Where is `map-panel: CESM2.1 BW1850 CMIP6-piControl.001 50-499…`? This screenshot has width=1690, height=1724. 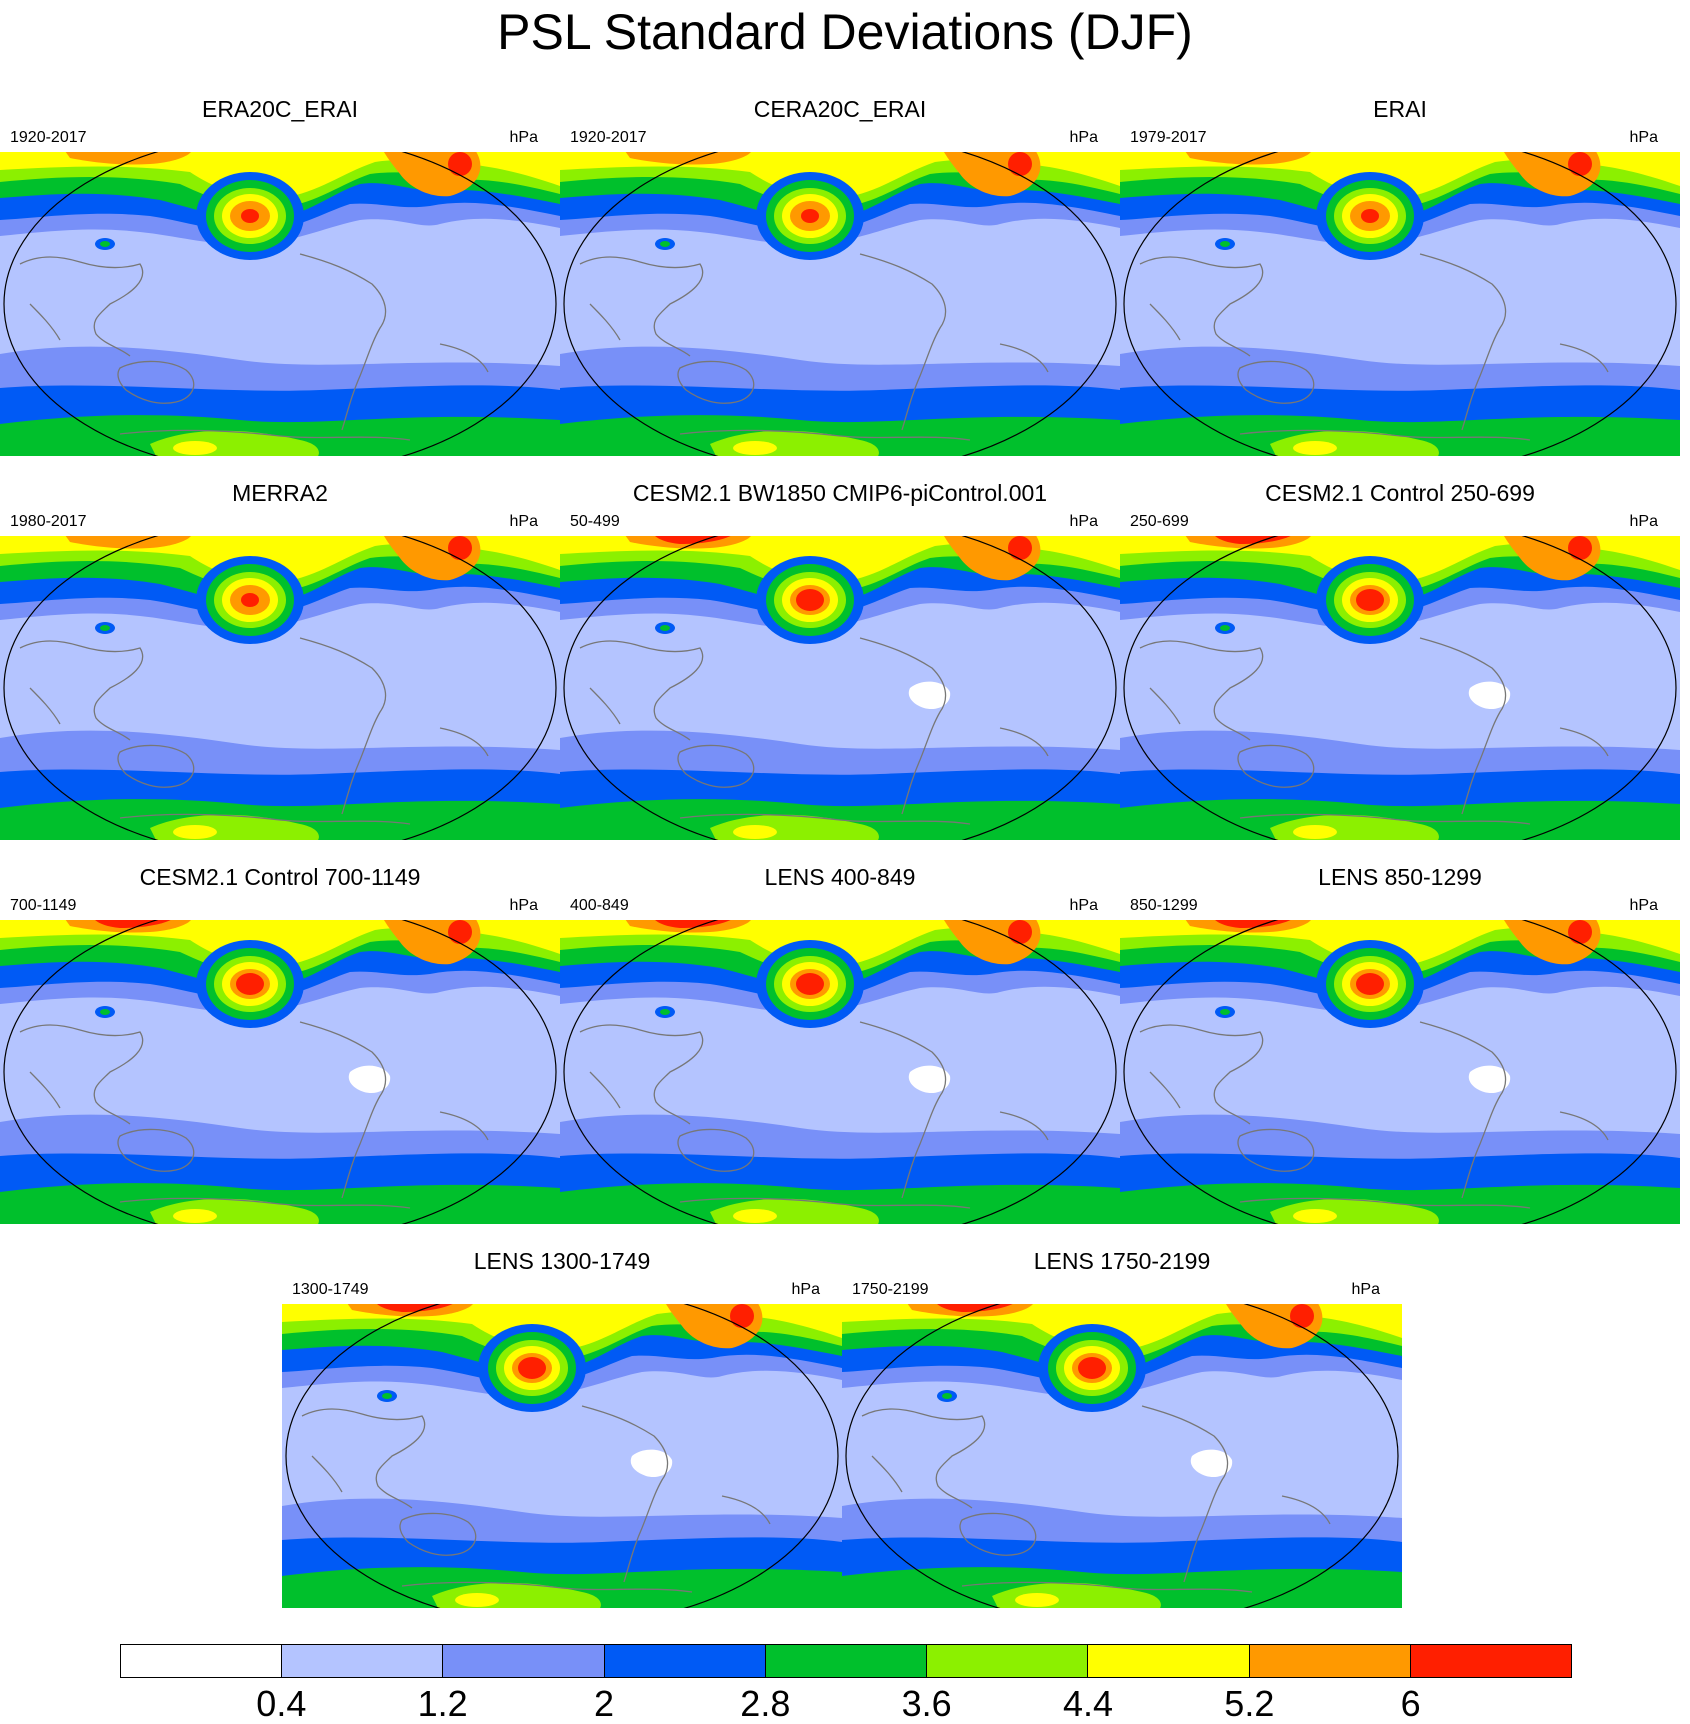
map-panel: CESM2.1 BW1850 CMIP6-piControl.001 50-499… is located at coordinates (840, 665).